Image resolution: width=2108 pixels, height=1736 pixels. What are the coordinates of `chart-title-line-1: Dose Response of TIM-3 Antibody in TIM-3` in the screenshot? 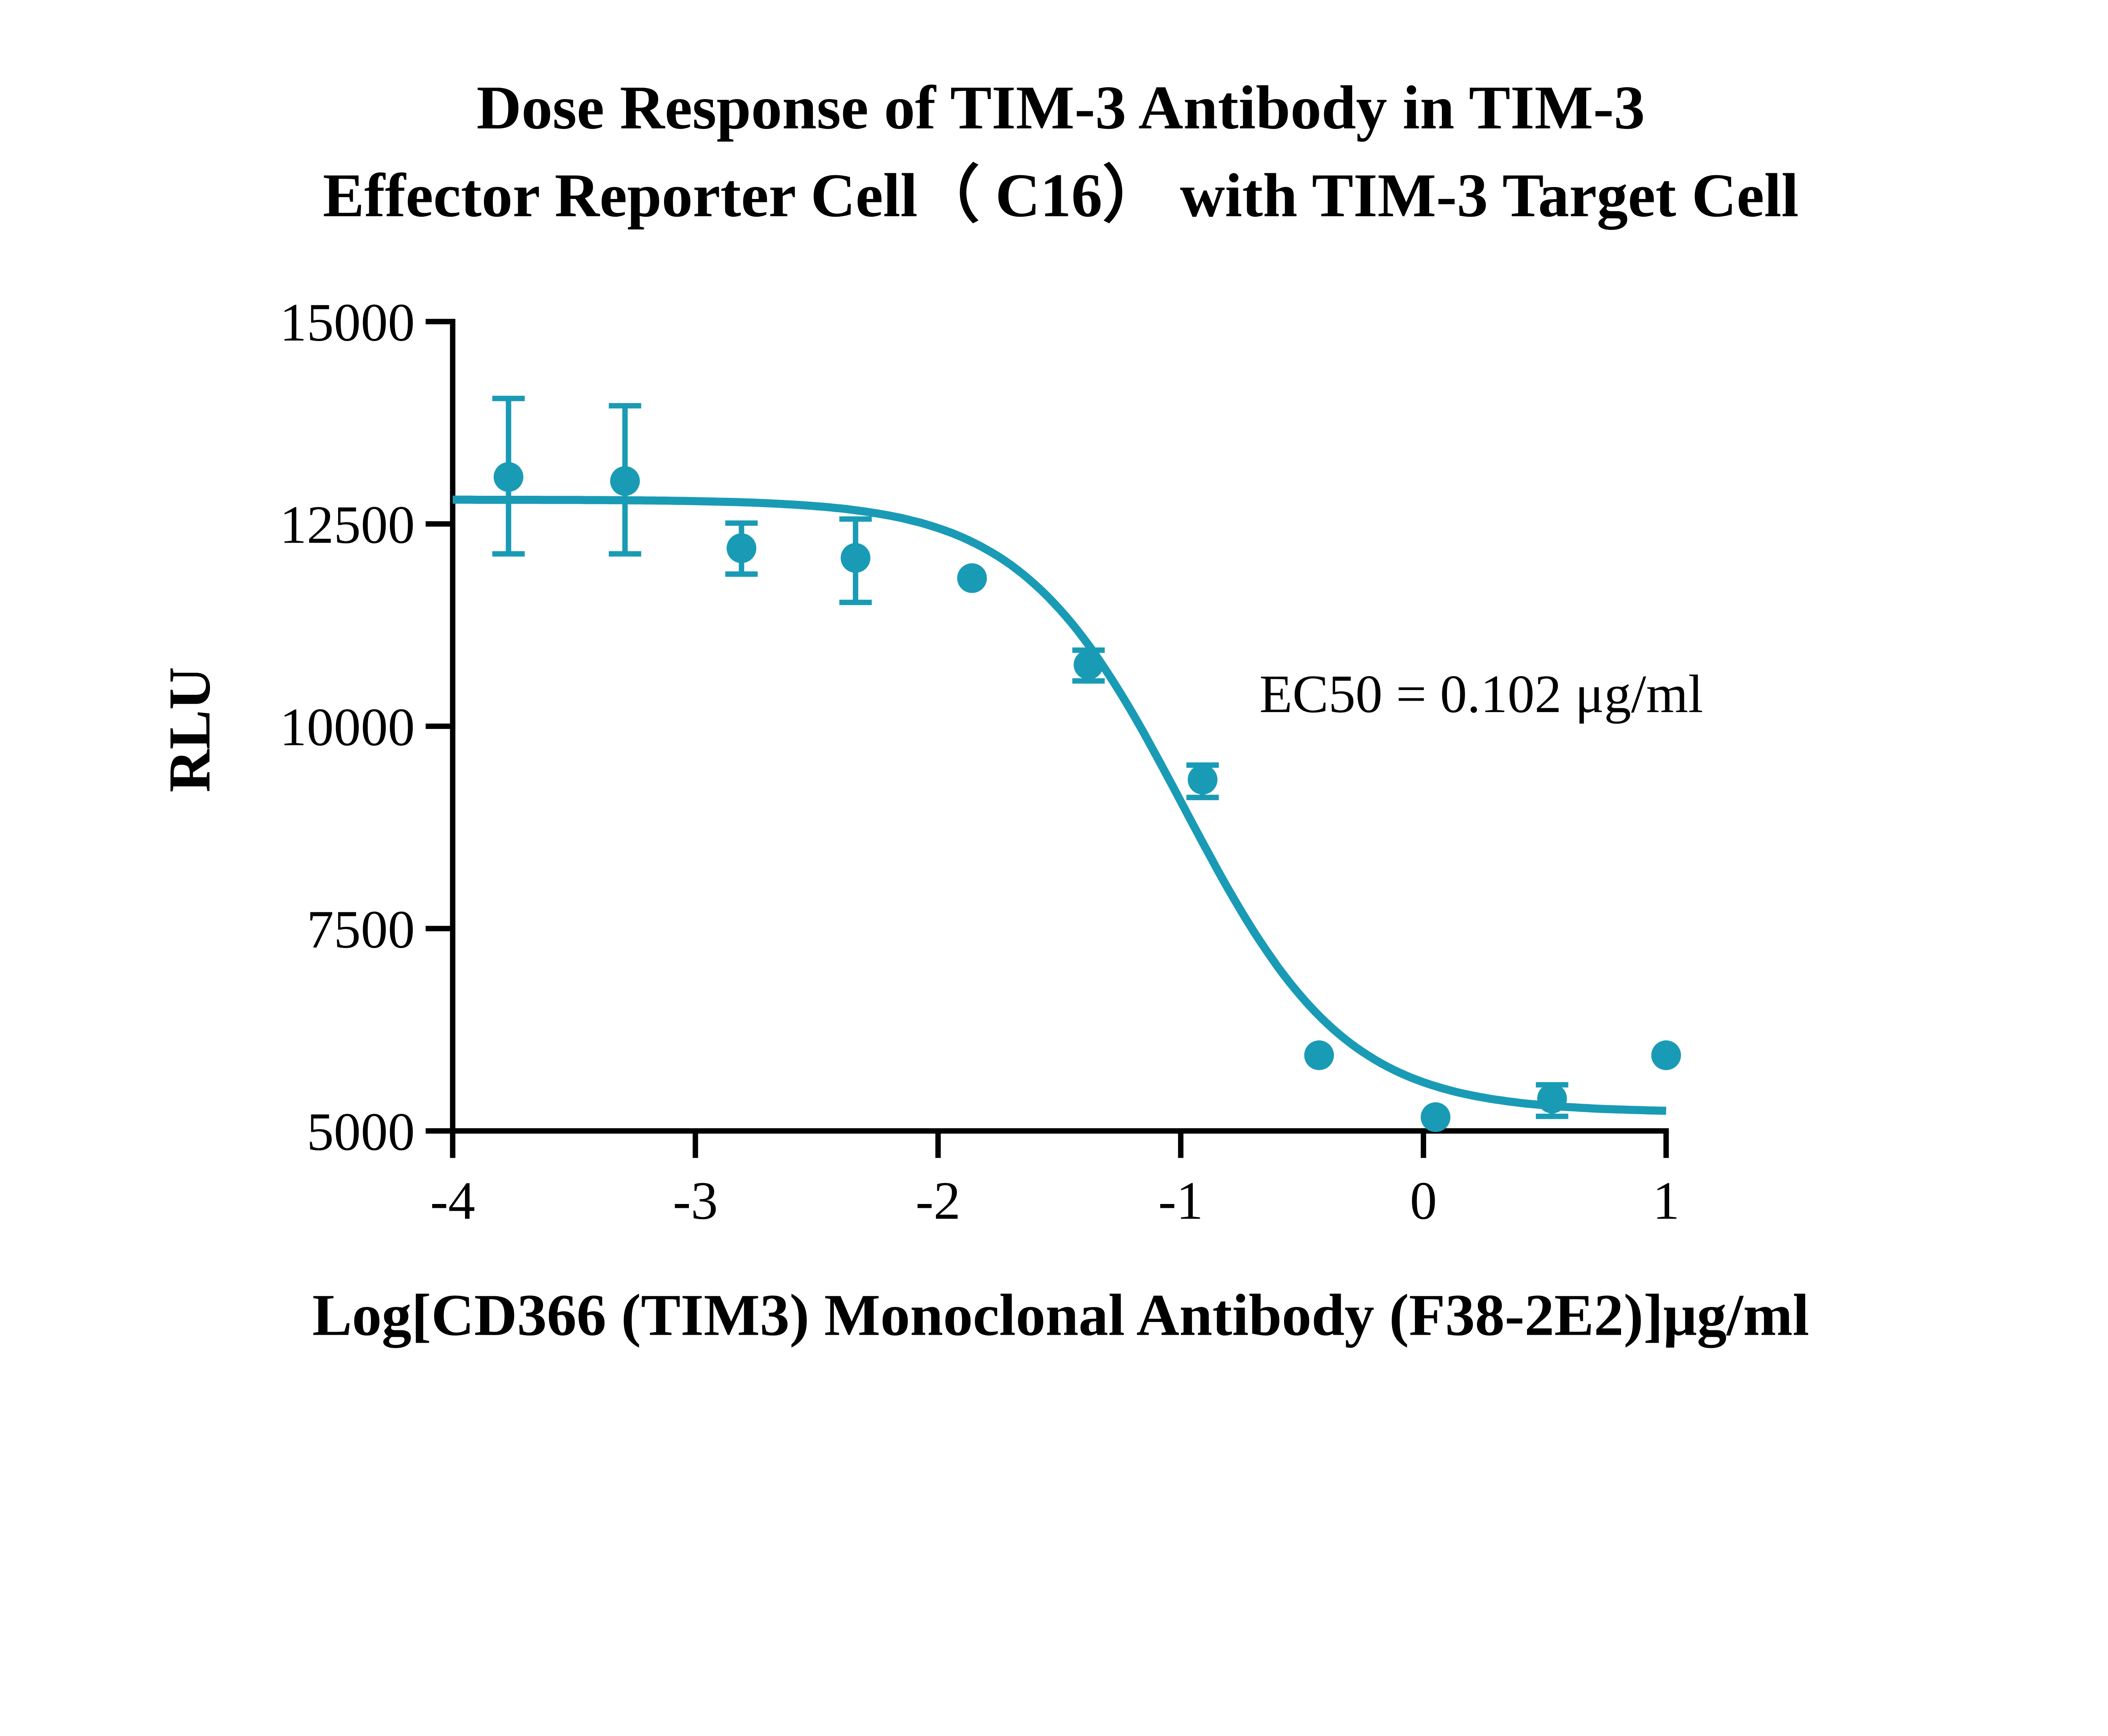 It's located at (1060, 107).